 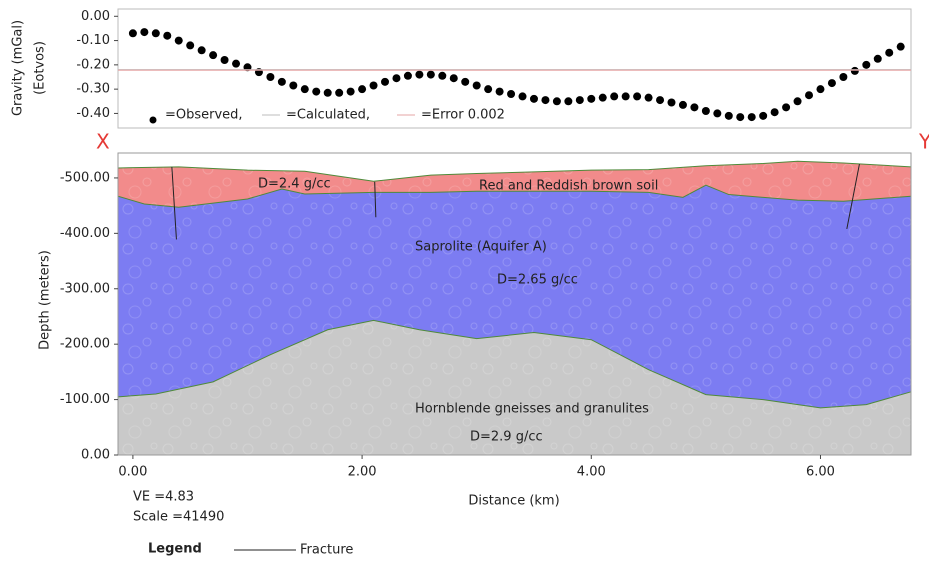 I want to click on layer-texture, so click(x=514, y=184).